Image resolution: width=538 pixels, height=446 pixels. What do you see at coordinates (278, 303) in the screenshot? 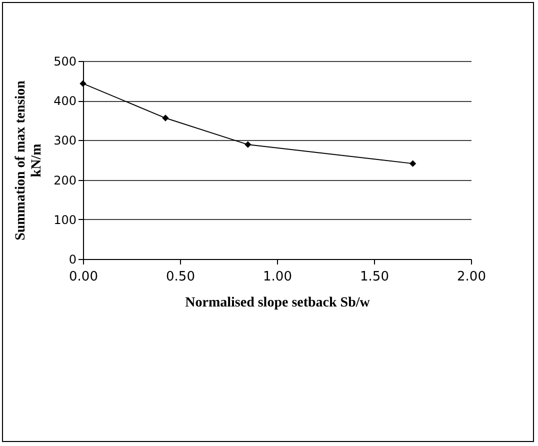
I see `x-axis-title: Normalised slope setback Sb/w` at bounding box center [278, 303].